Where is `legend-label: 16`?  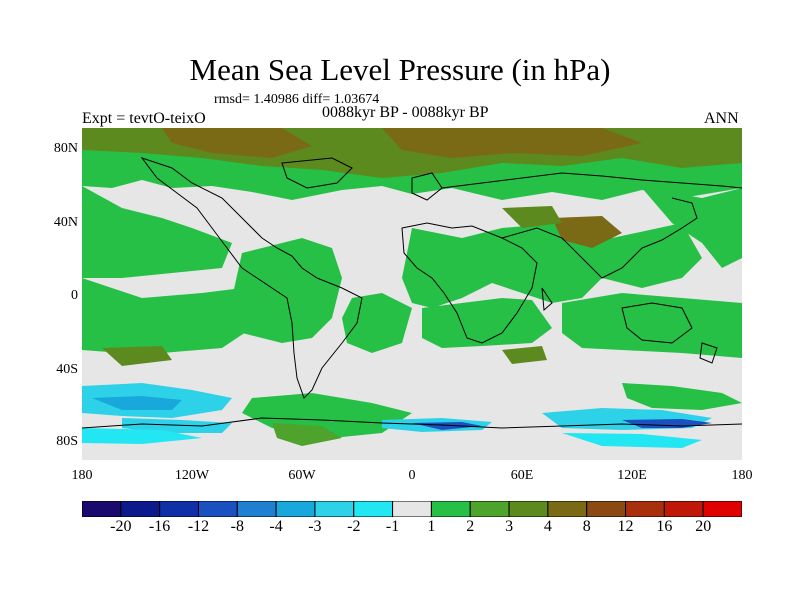
legend-label: 16 is located at coordinates (664, 526).